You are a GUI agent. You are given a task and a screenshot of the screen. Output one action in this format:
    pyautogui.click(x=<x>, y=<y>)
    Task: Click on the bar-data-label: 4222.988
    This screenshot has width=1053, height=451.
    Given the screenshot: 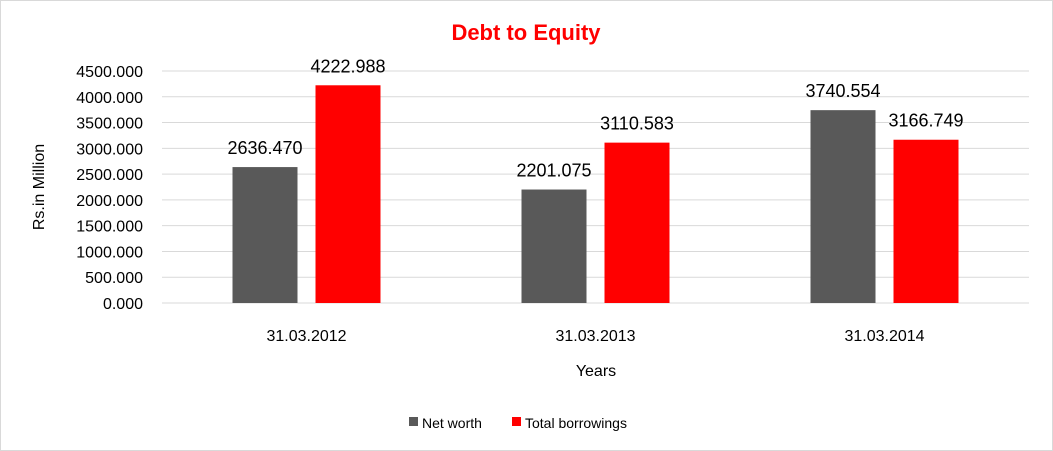 What is the action you would take?
    pyautogui.click(x=347, y=66)
    